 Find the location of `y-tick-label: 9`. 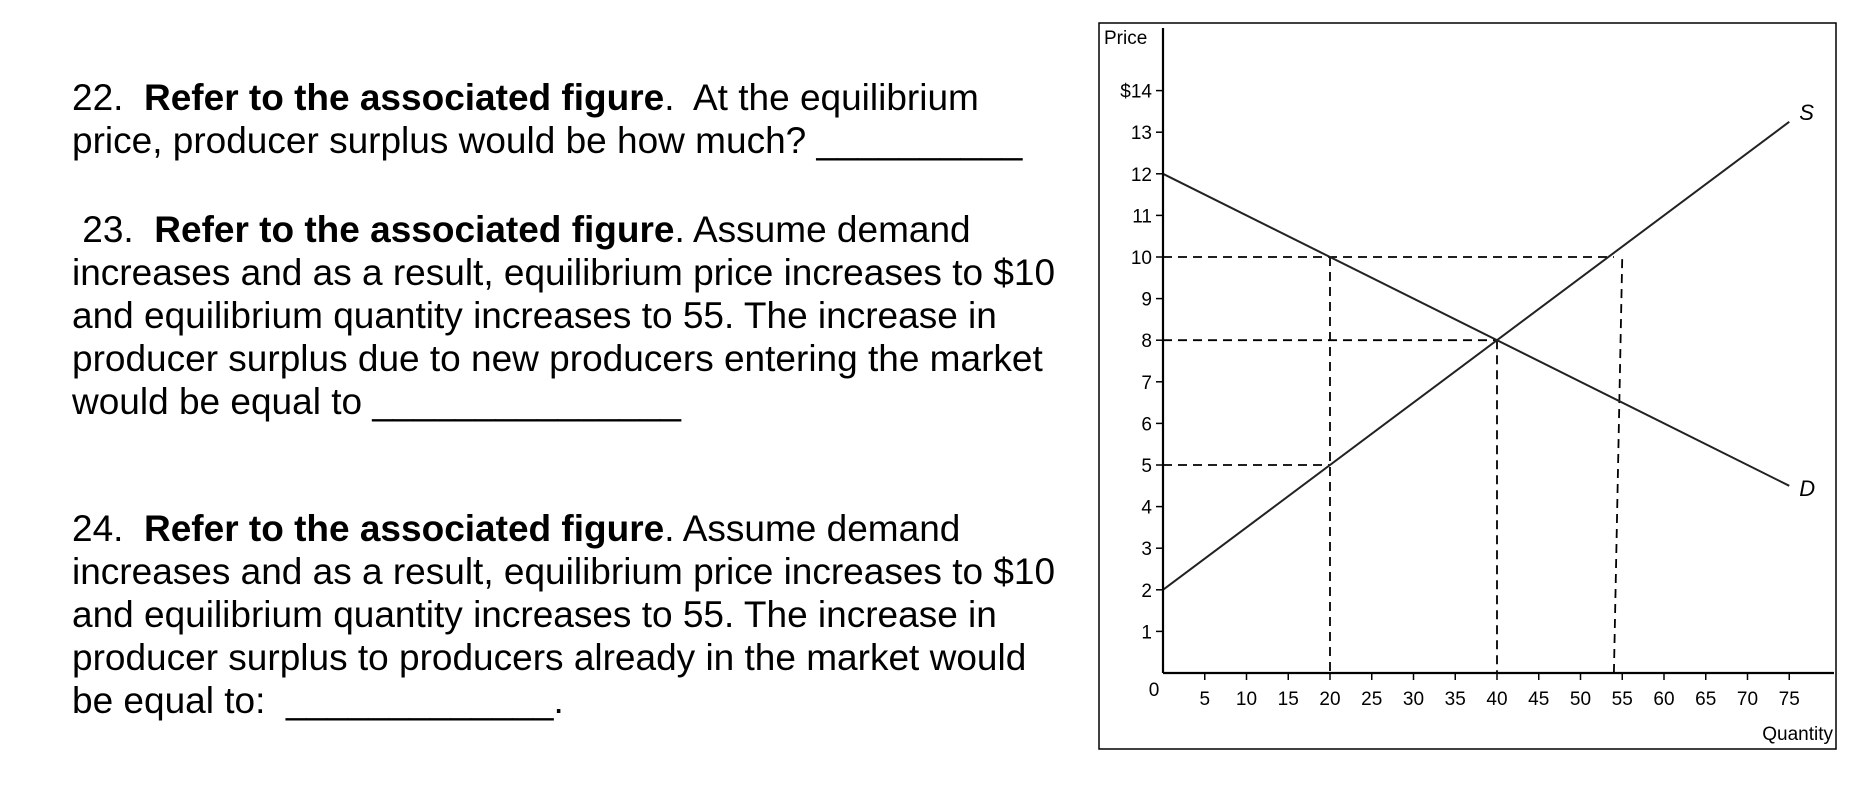

y-tick-label: 9 is located at coordinates (1146, 300).